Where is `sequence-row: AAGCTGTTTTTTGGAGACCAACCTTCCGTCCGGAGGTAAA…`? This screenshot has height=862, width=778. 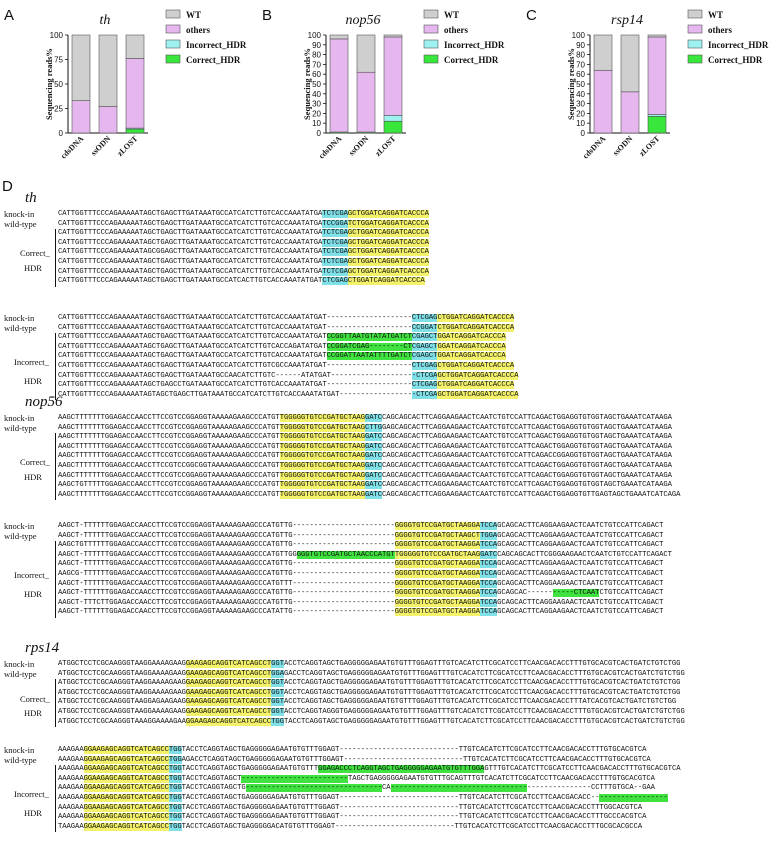 sequence-row: AAGCTGTTTTTTGGAGACCAACCTTCCGTCCGGAGGTAAA… is located at coordinates (361, 545).